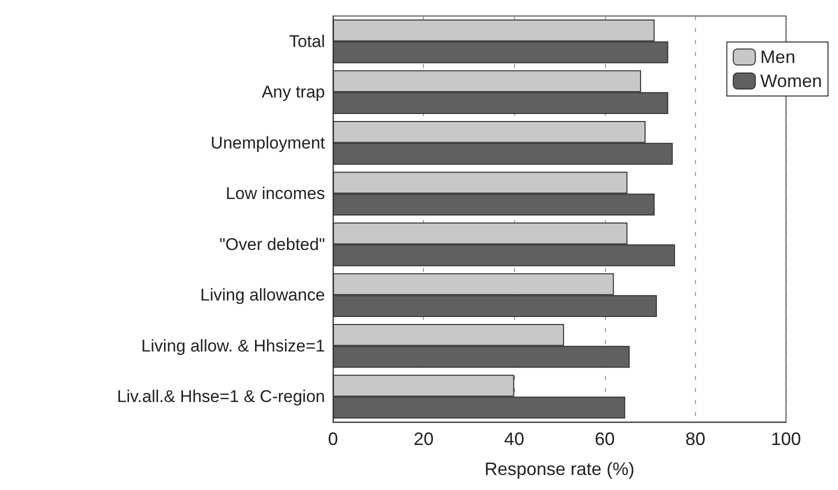 This screenshot has width=838, height=490. What do you see at coordinates (333, 439) in the screenshot?
I see `x-tick-label: 0` at bounding box center [333, 439].